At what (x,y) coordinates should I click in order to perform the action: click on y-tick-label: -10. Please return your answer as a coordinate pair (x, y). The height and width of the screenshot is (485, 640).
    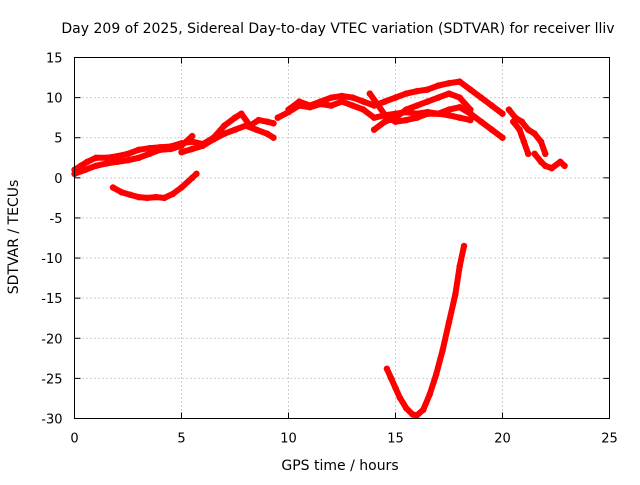
    Looking at the image, I should click on (51, 259).